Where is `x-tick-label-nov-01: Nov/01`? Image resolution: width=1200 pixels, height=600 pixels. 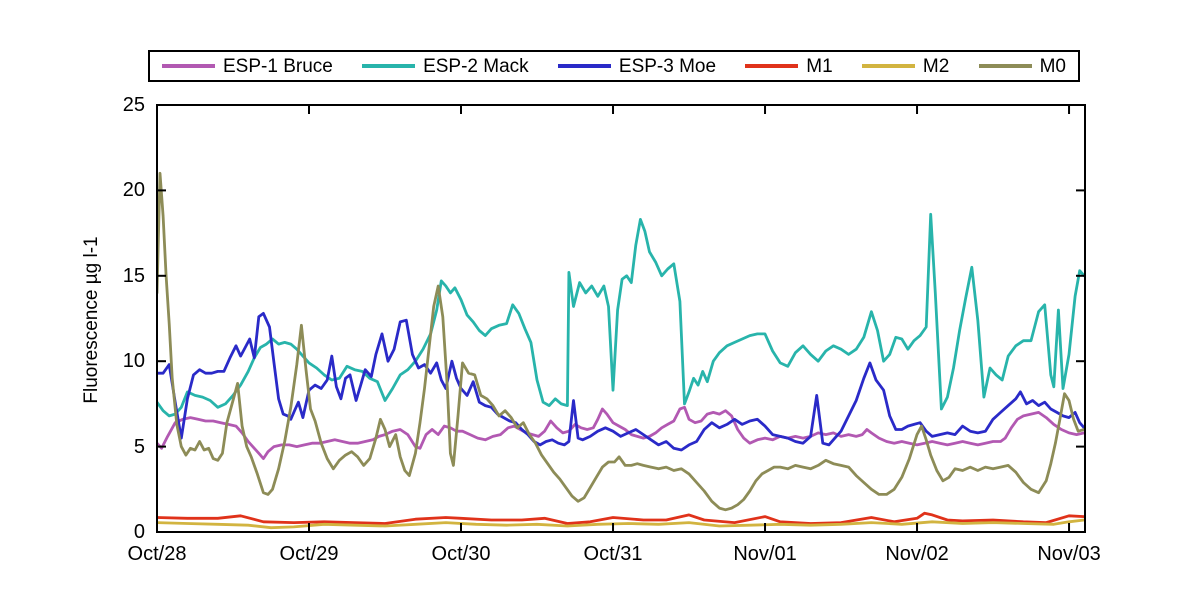 x-tick-label-nov-01: Nov/01 is located at coordinates (765, 554).